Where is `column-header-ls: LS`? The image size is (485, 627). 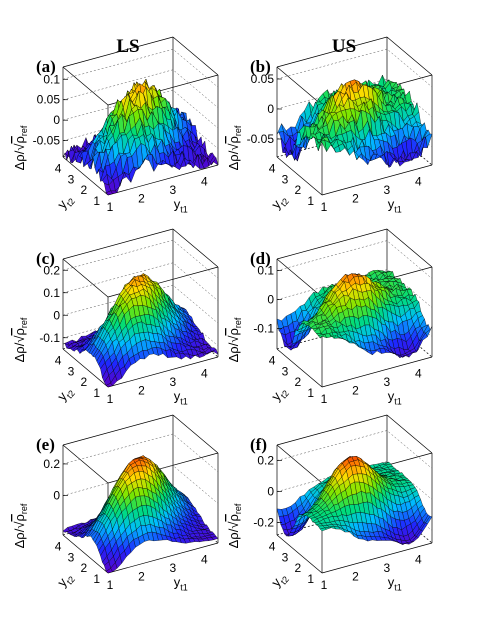
column-header-ls: LS is located at coordinates (127, 46).